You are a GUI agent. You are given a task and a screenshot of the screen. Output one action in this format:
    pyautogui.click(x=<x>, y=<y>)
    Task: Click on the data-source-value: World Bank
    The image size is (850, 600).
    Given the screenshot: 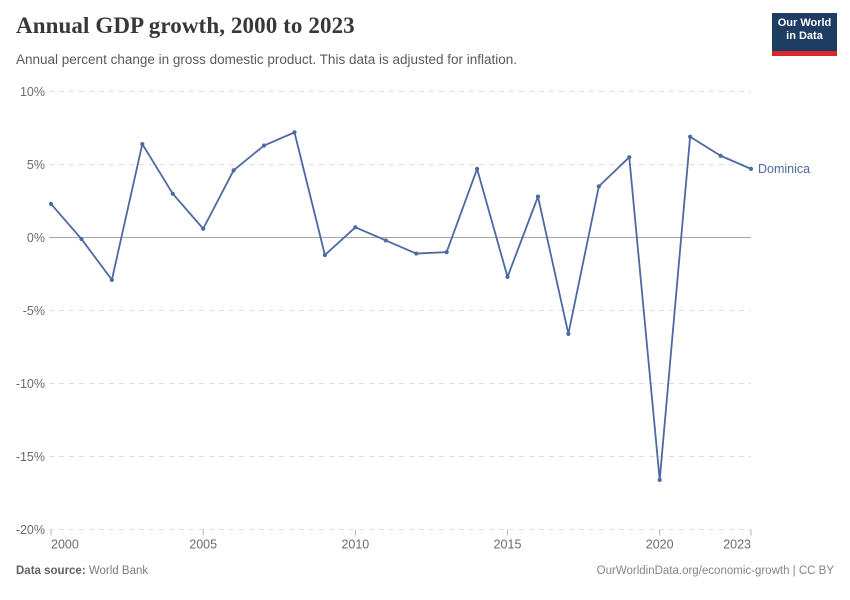 What is the action you would take?
    pyautogui.click(x=118, y=571)
    